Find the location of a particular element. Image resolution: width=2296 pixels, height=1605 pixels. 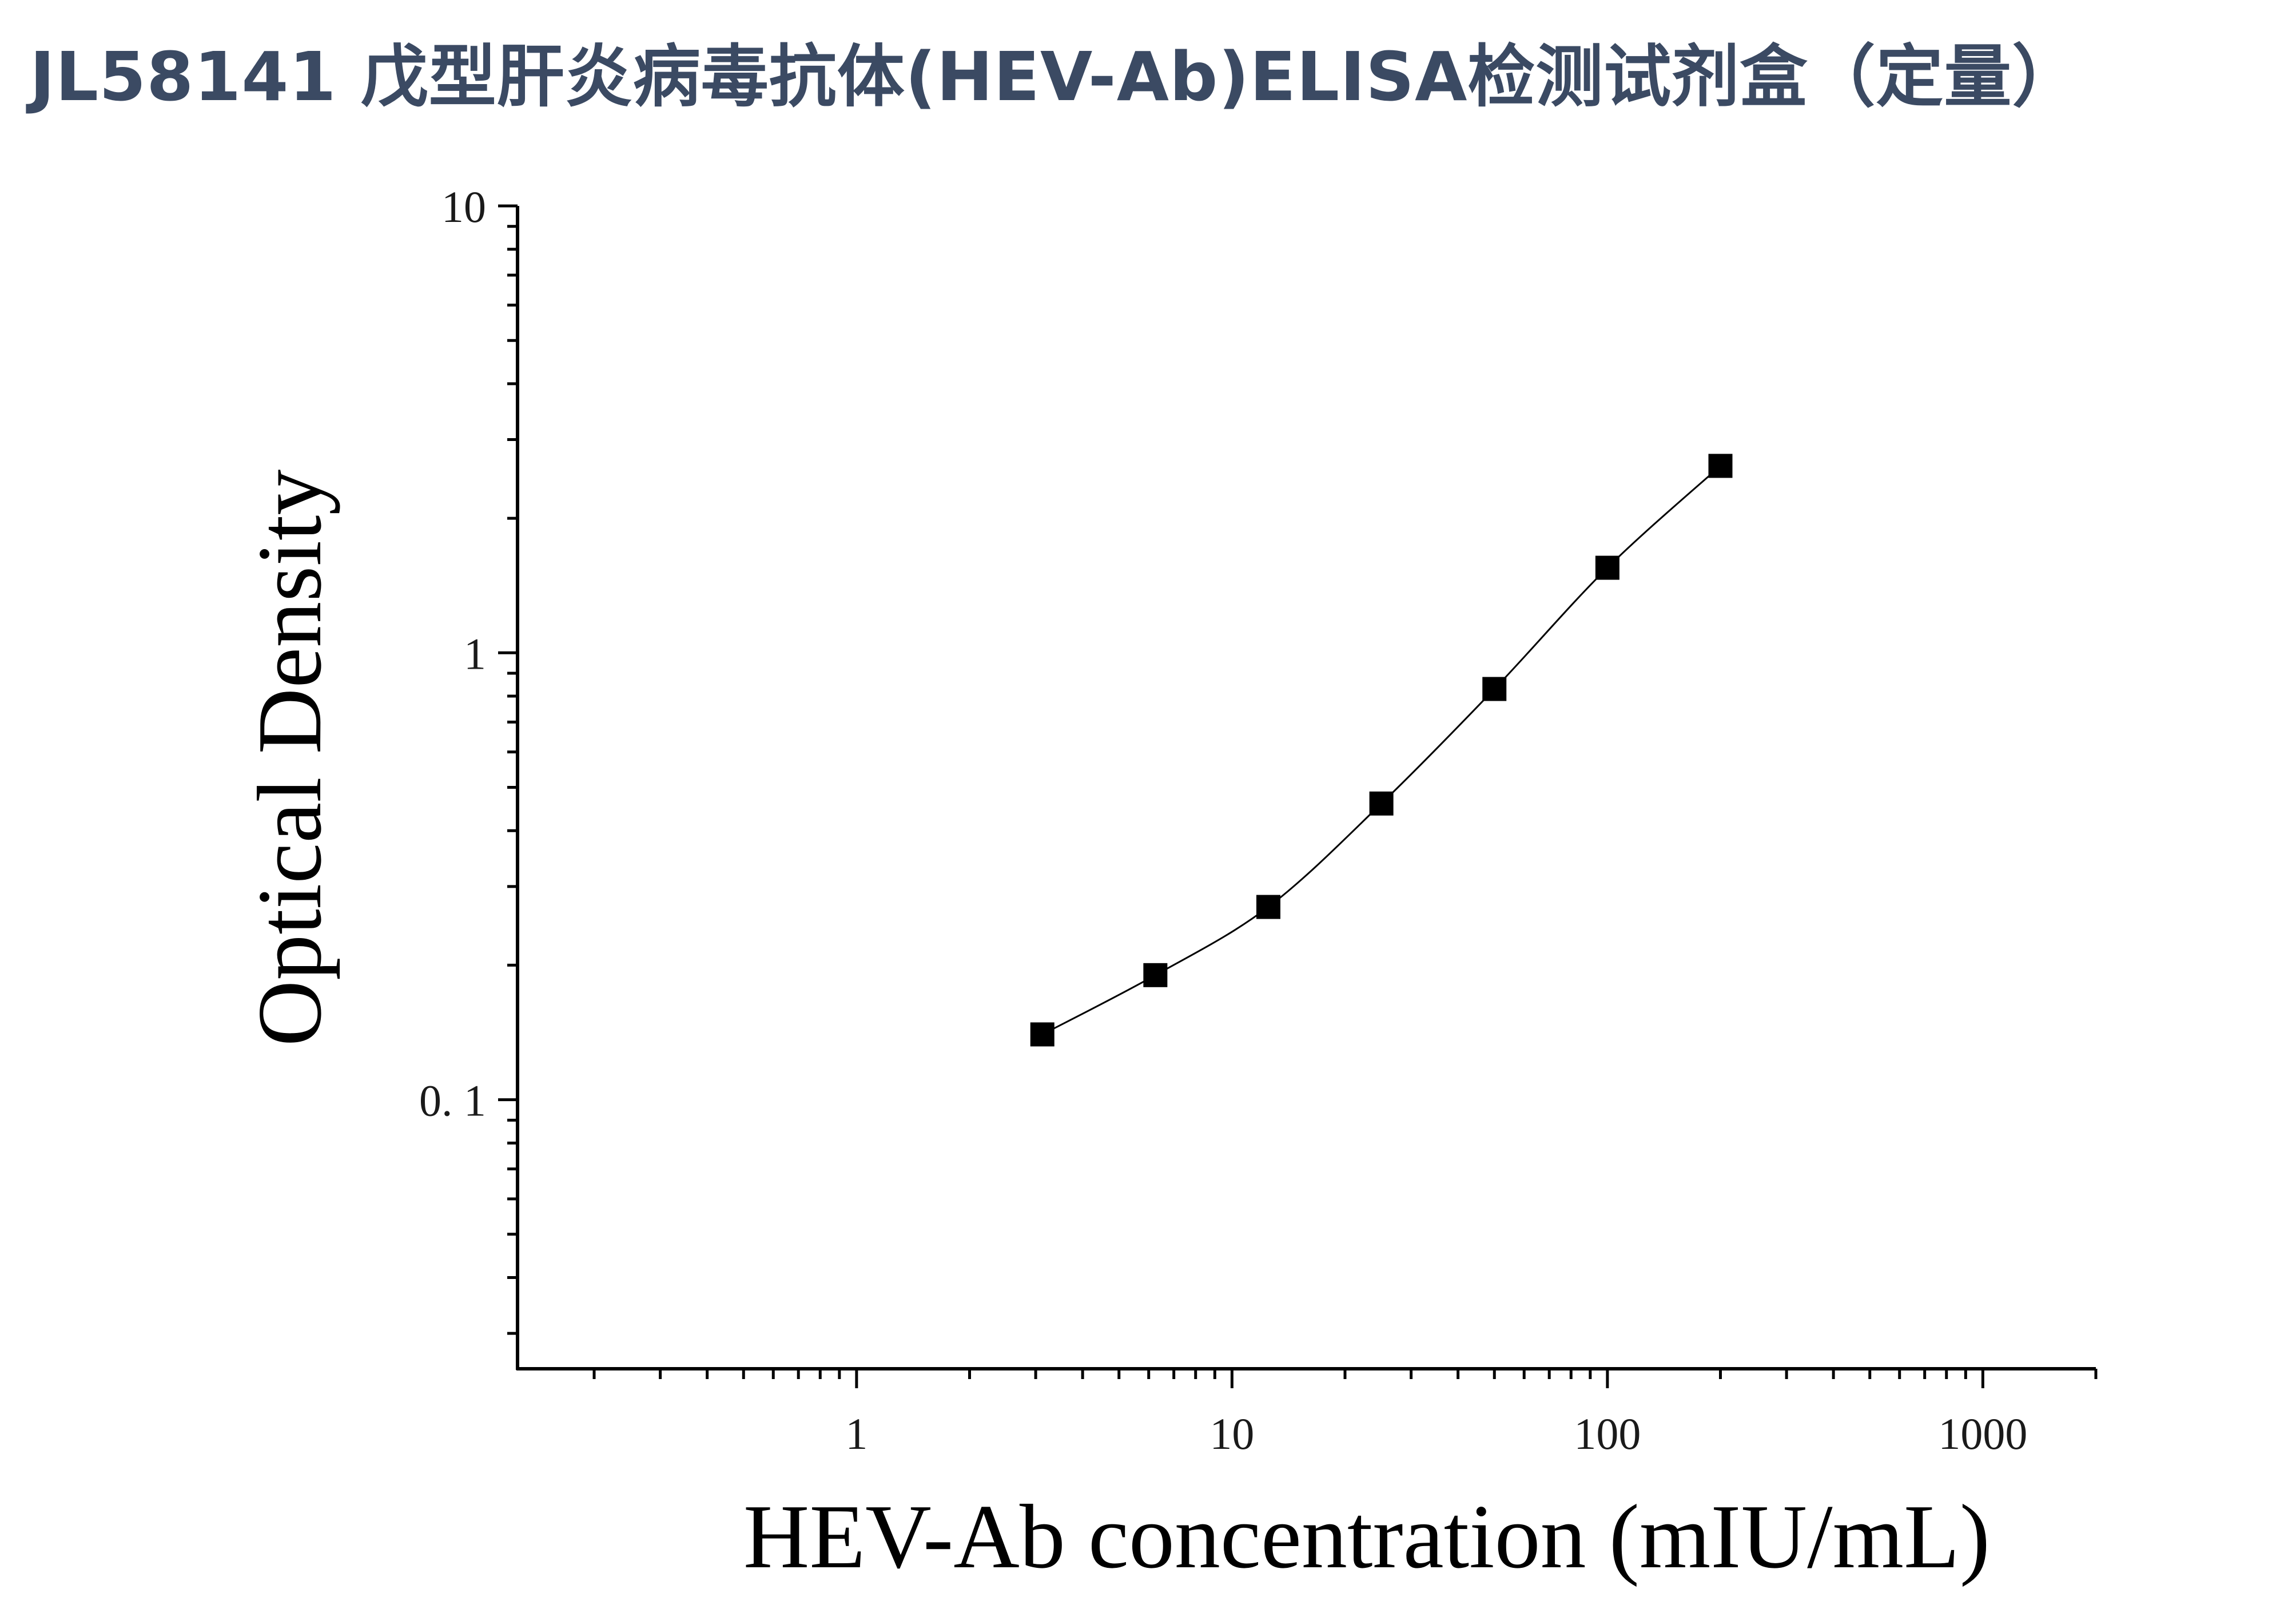

data-points is located at coordinates (1381, 750).